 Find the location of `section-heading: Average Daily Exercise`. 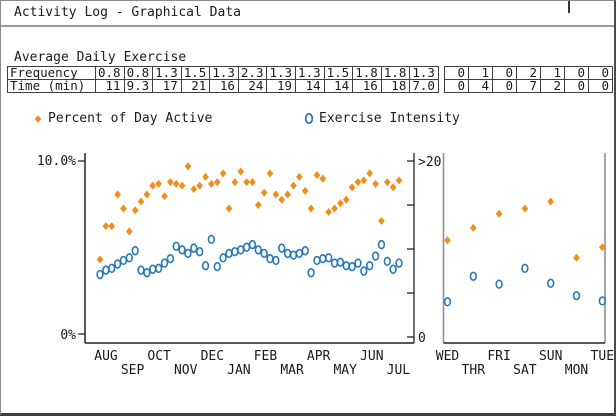

section-heading: Average Daily Exercise is located at coordinates (100, 57).